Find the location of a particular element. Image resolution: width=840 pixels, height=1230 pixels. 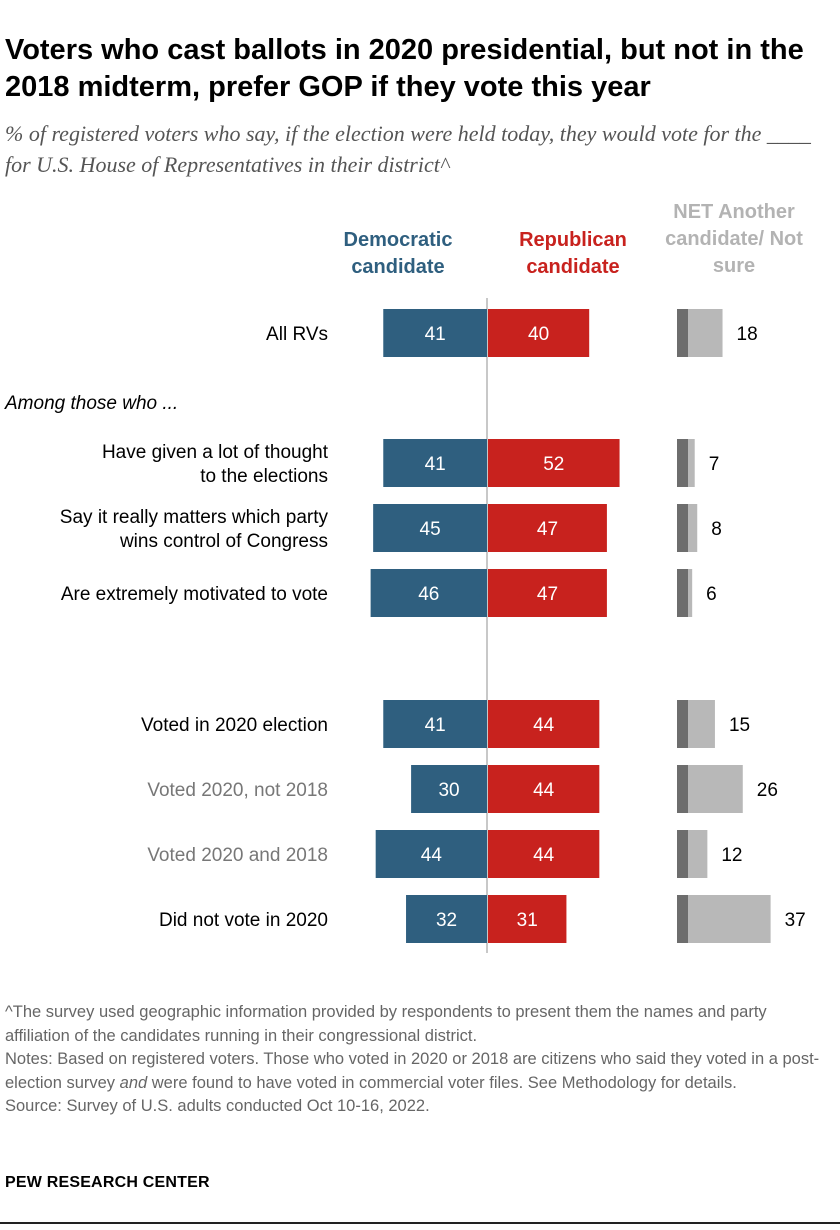

label-rep-5: 44 is located at coordinates (544, 790).